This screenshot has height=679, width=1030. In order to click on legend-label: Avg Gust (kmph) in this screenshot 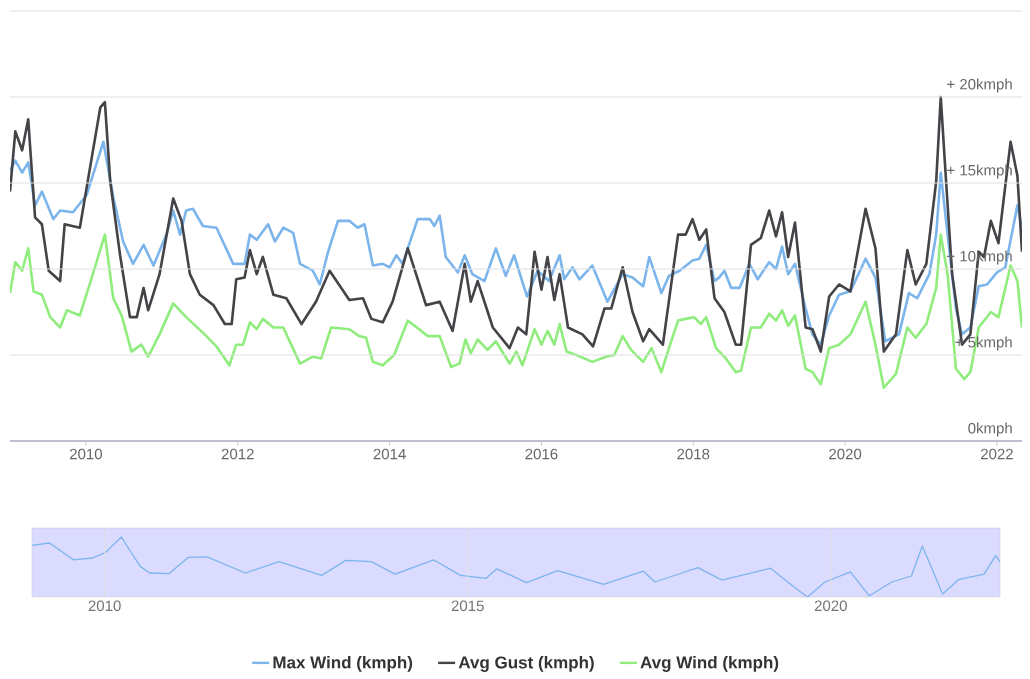, I will do `click(526, 663)`.